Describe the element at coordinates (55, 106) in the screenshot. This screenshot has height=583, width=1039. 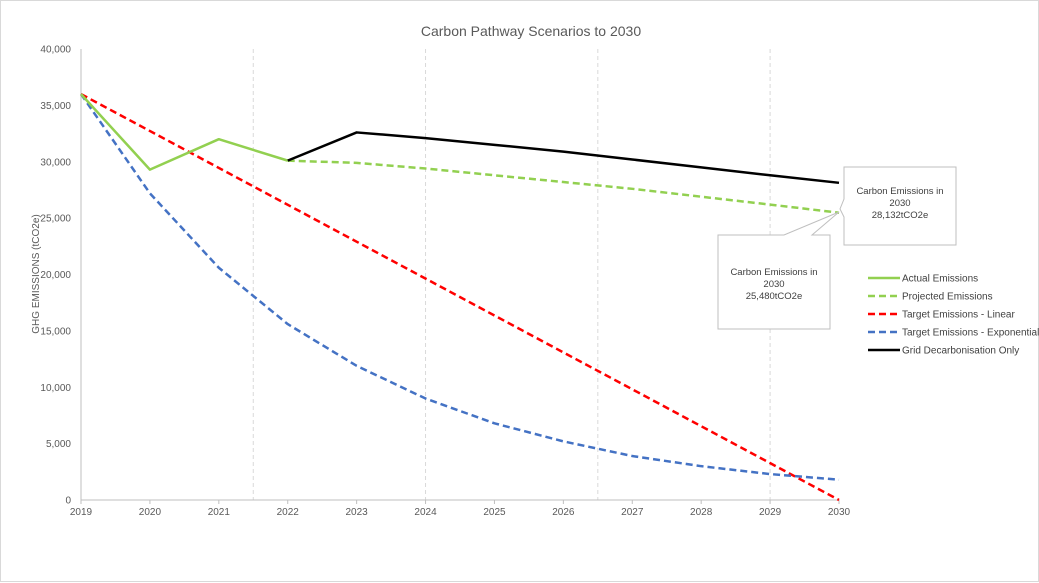
I see `y-tick-label: 35,000` at that location.